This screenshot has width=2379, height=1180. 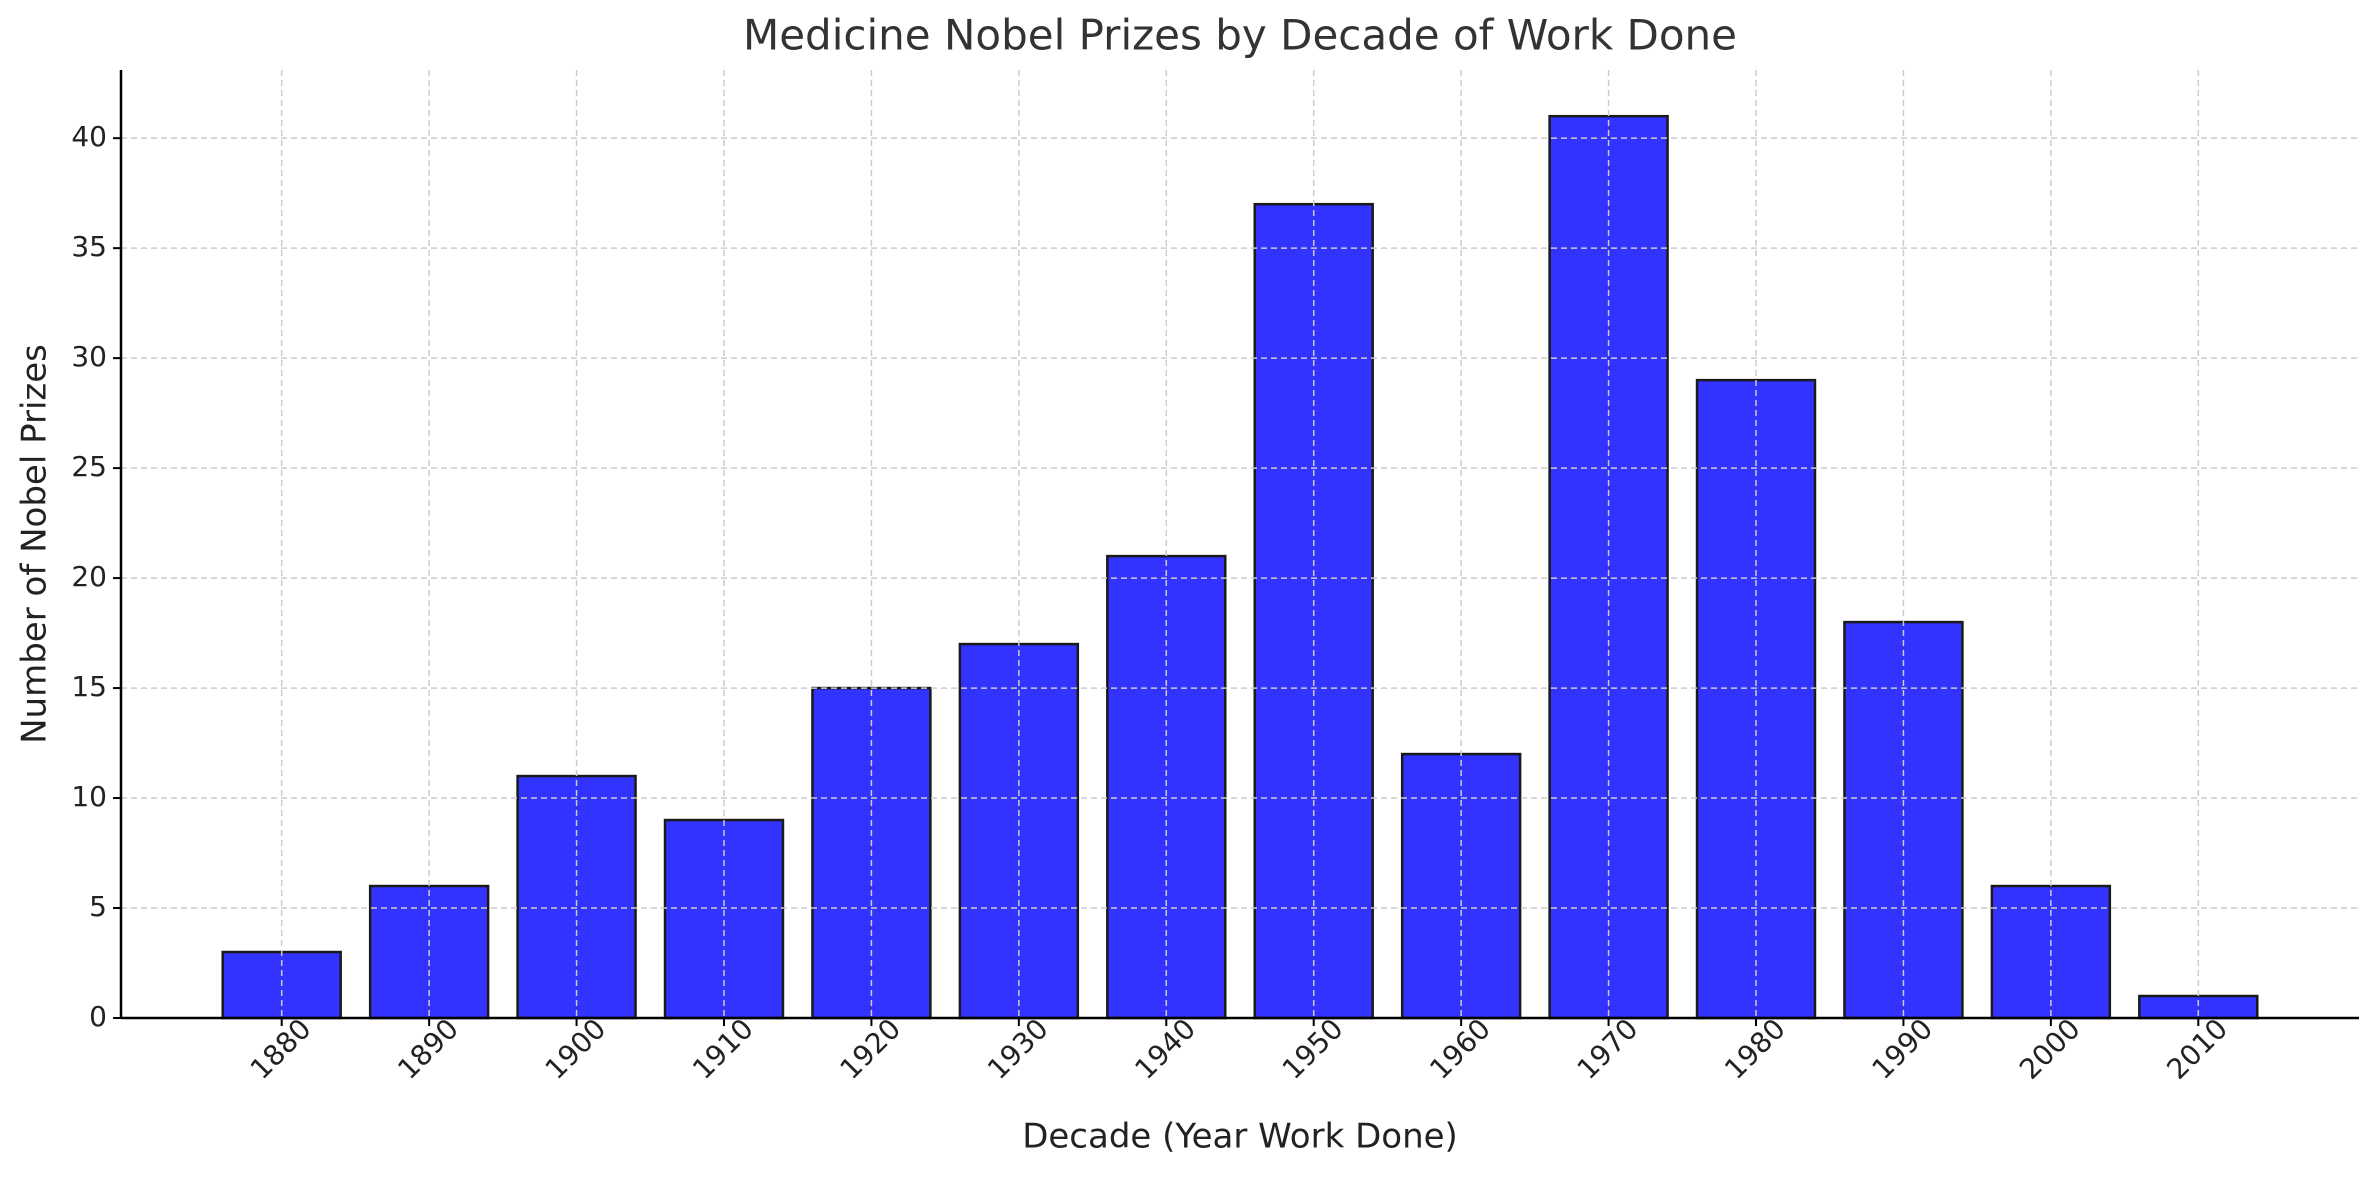 What do you see at coordinates (870, 1049) in the screenshot?
I see `x-tick-label: 1920` at bounding box center [870, 1049].